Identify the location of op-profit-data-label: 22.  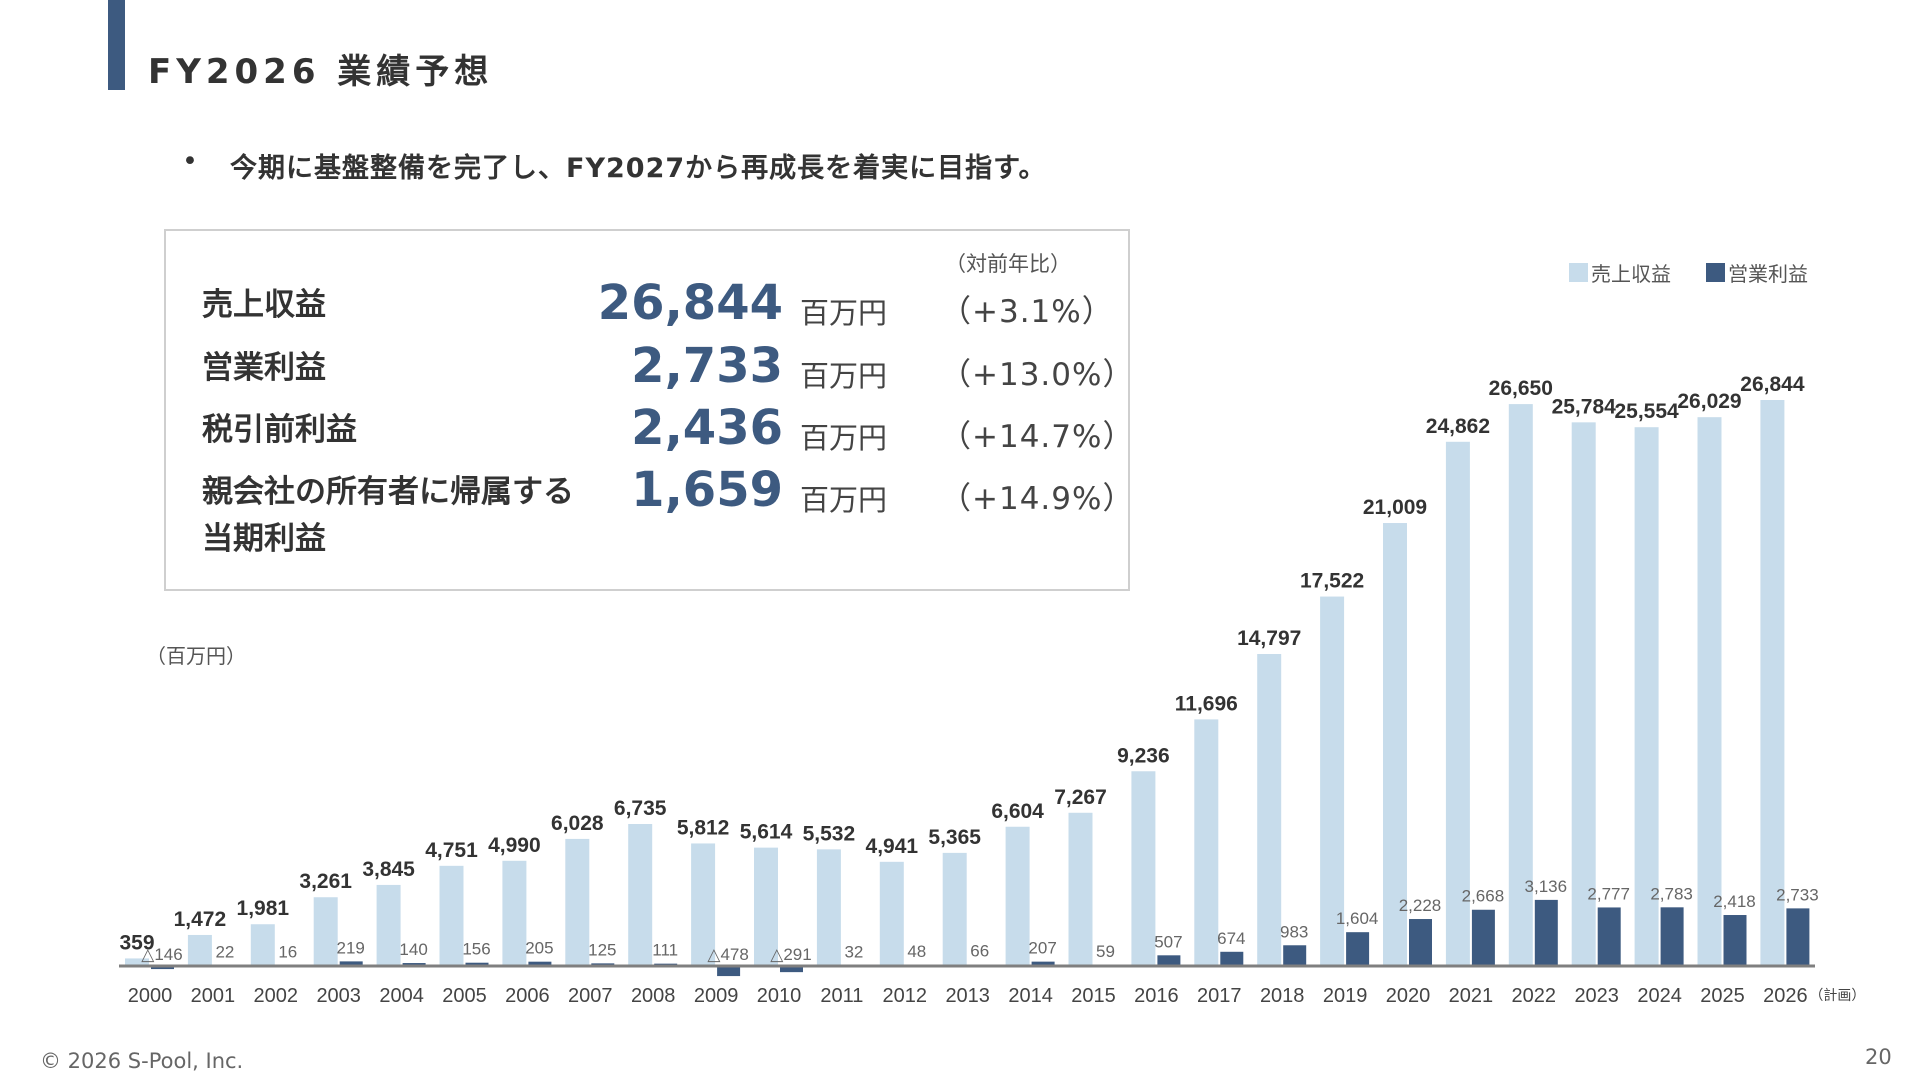
(224, 952).